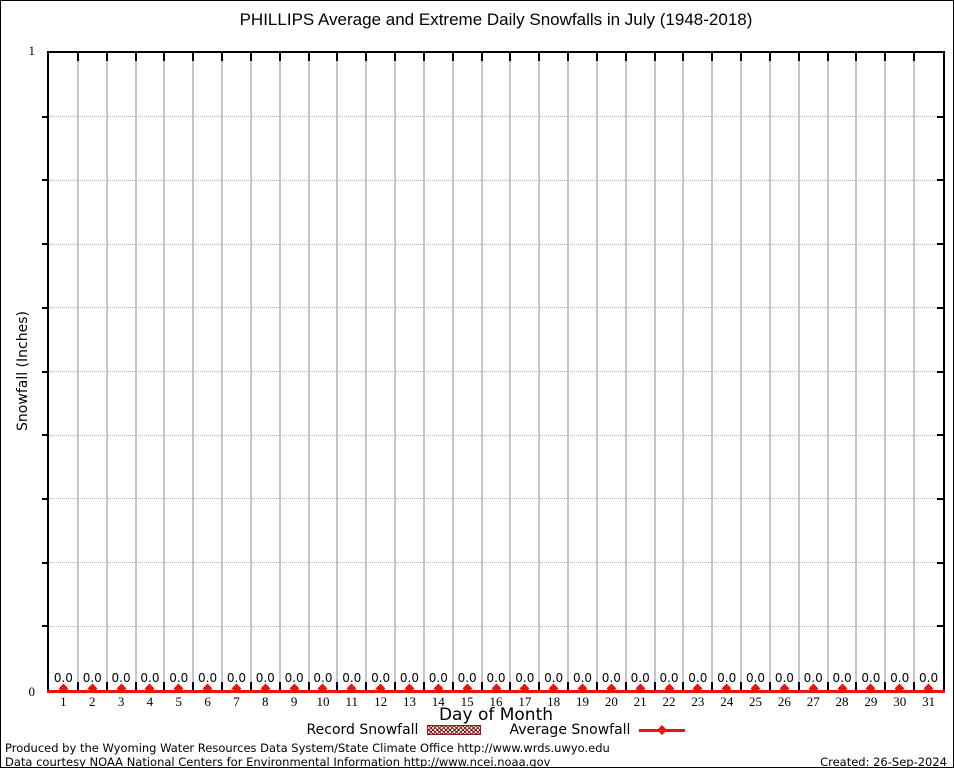  I want to click on day-tick-label: 13, so click(409, 701).